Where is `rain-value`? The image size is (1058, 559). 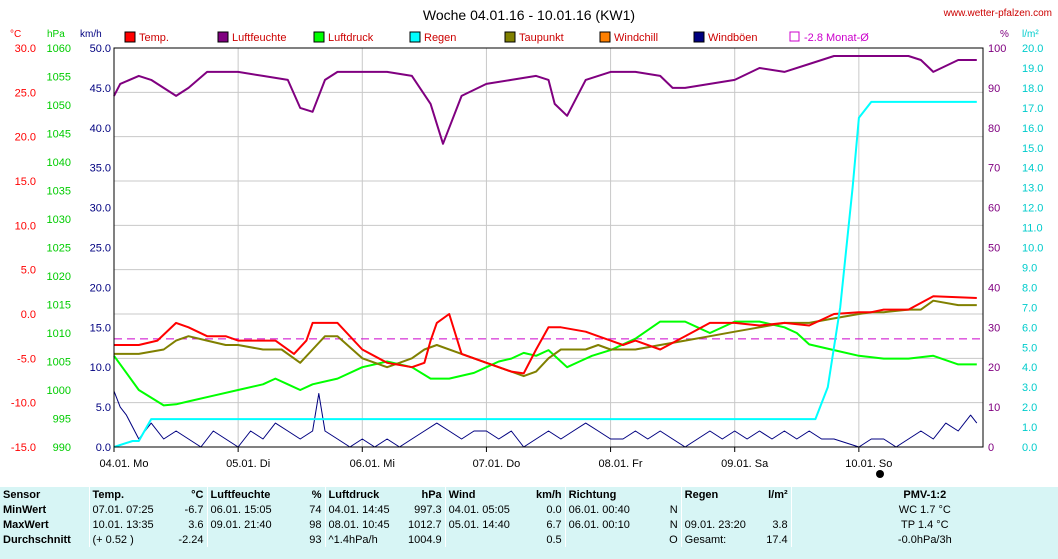
rain-value is located at coordinates (776, 509).